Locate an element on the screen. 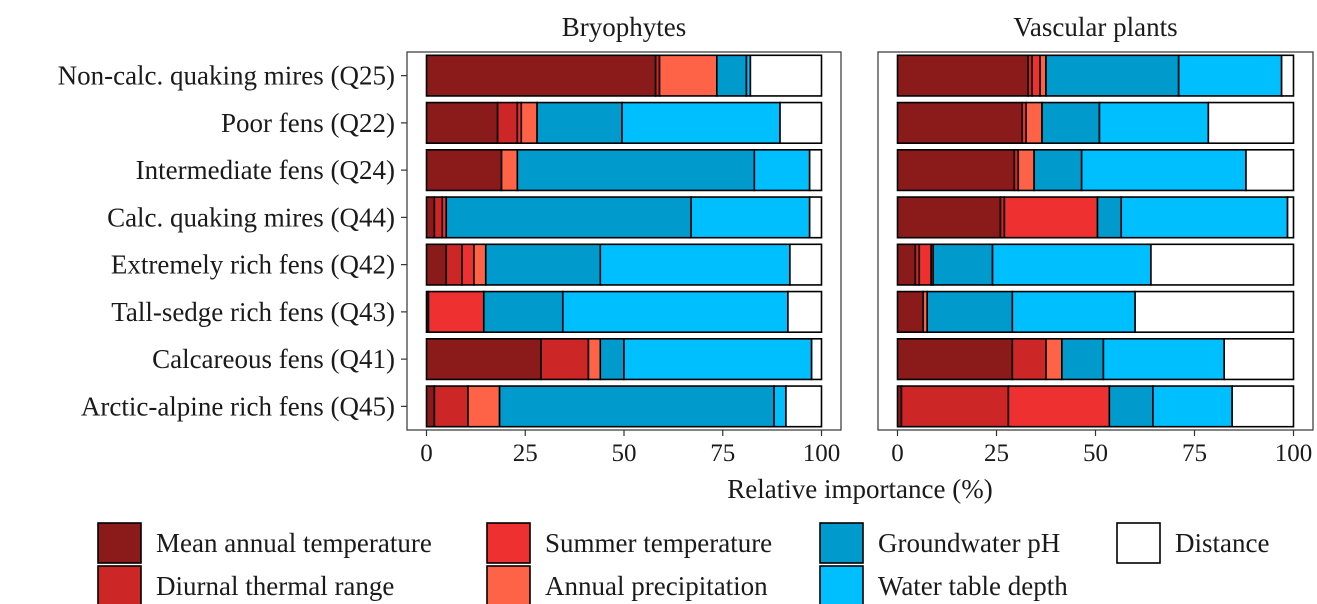 Image resolution: width=1317 pixels, height=604 pixels. legend-label: Summer temperature is located at coordinates (658, 543).